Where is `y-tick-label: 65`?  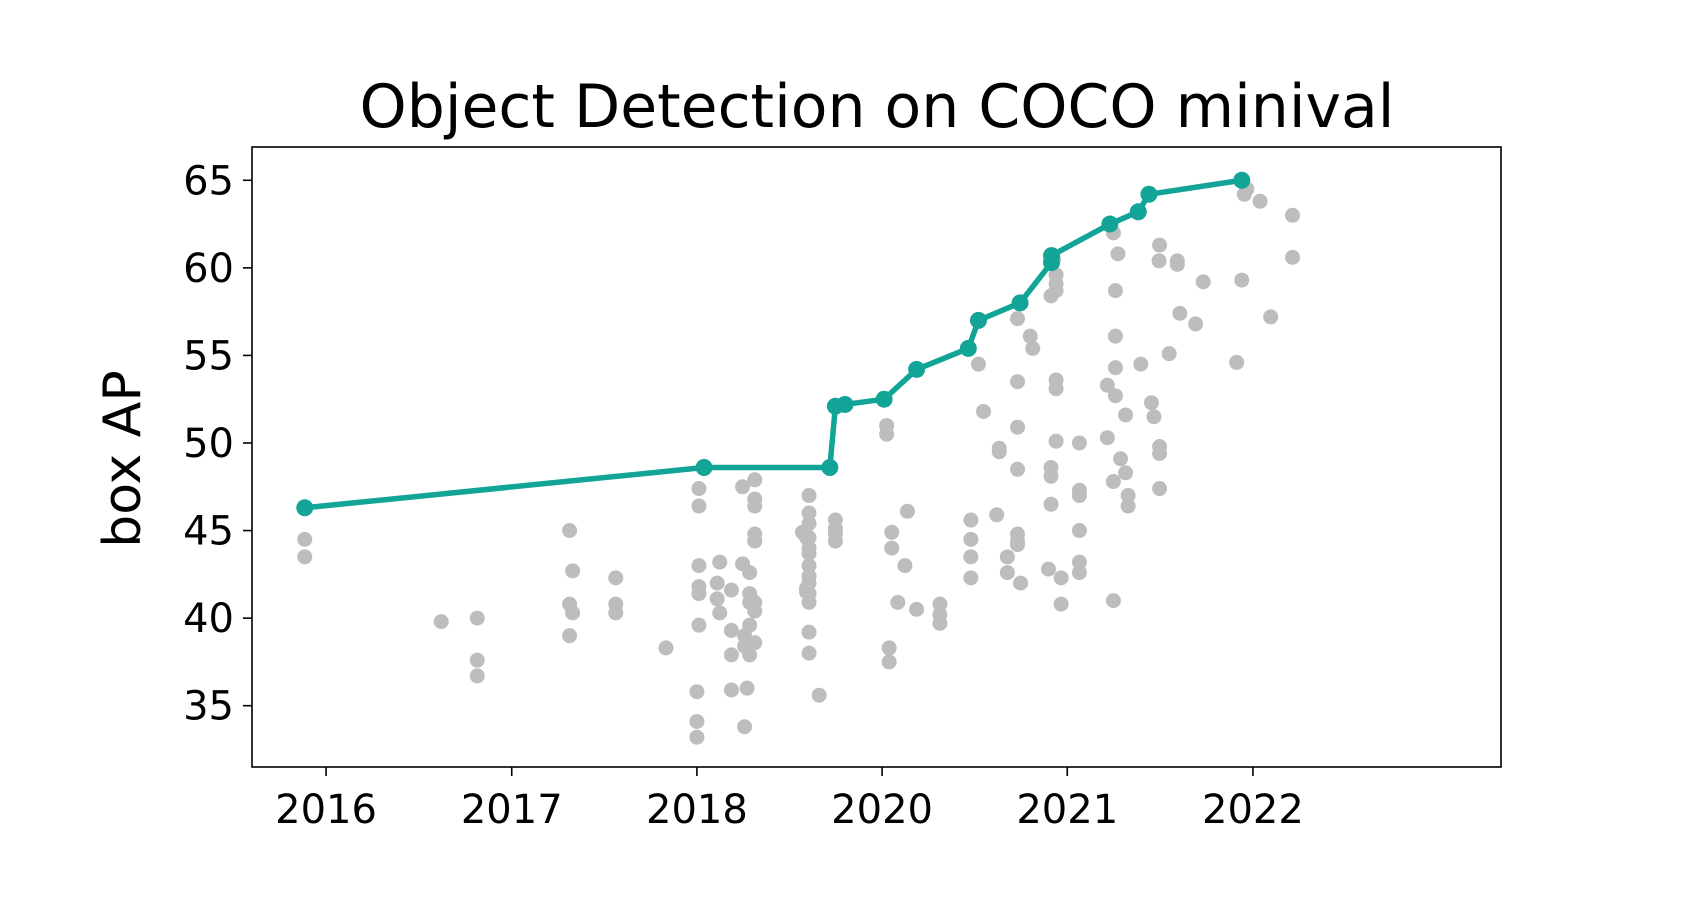 y-tick-label: 65 is located at coordinates (208, 181).